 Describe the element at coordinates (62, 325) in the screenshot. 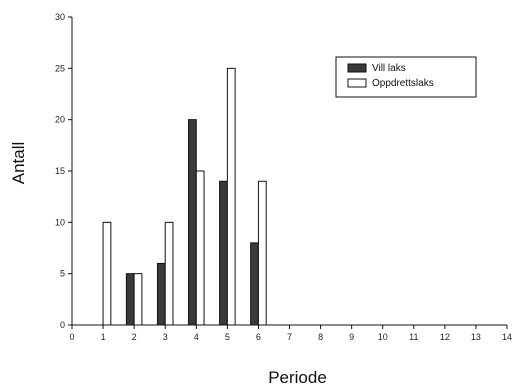

I see `y-tick-label: 0` at that location.